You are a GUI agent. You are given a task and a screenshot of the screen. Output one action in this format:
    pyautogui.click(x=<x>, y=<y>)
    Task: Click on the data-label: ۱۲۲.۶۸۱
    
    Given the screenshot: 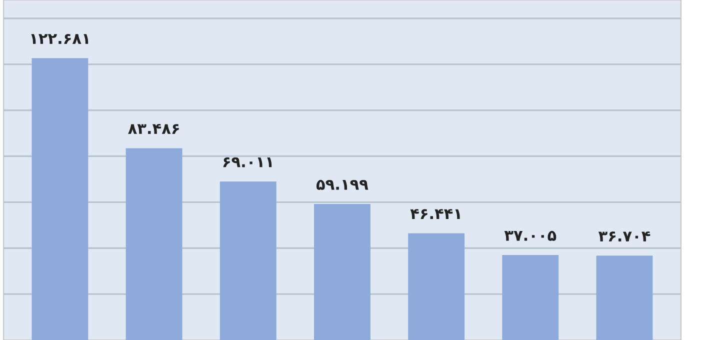 What is the action you would take?
    pyautogui.click(x=59, y=39)
    